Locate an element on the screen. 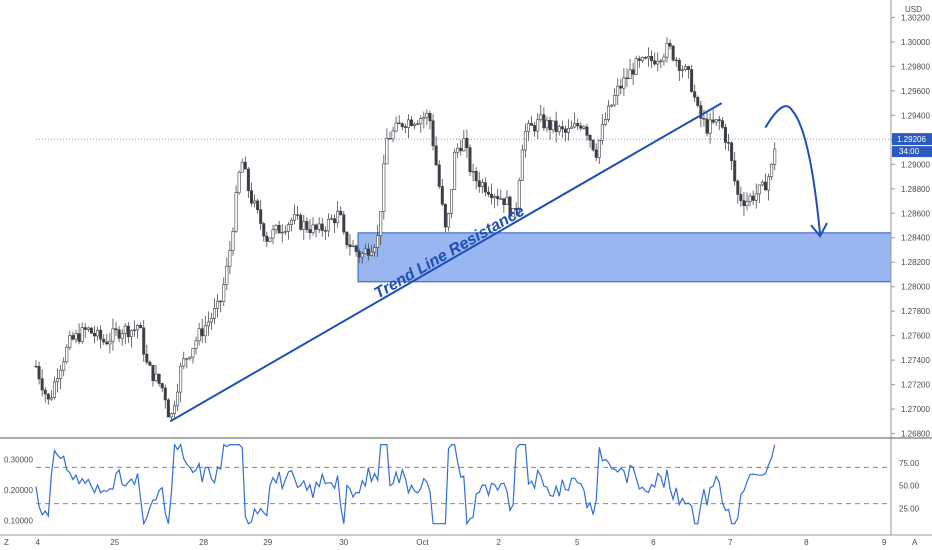 The image size is (932, 550). countdown-badge is located at coordinates (912, 152).